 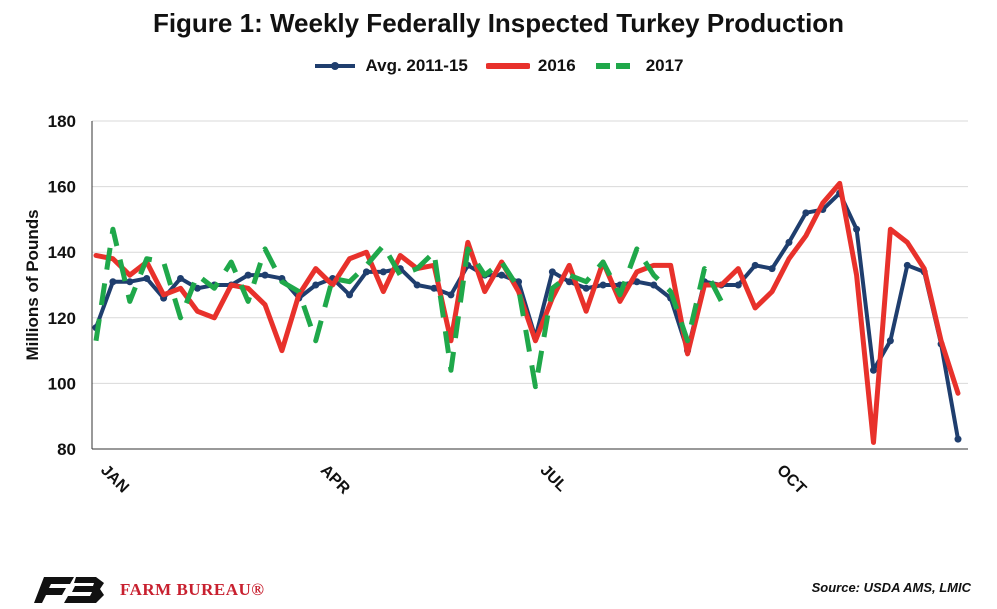 What do you see at coordinates (615, 66) in the screenshot?
I see `legend-swatch-2017` at bounding box center [615, 66].